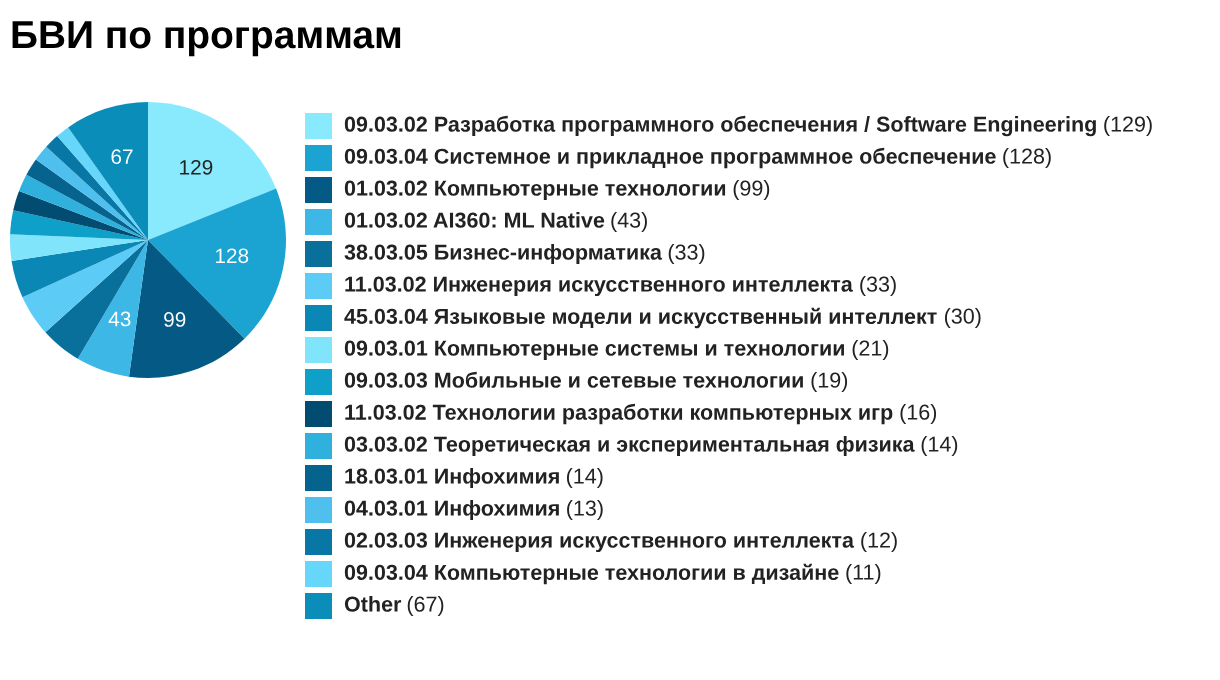 This screenshot has height=680, width=1220. Describe the element at coordinates (651, 446) in the screenshot. I see `legend-label: 03.03.02 Теоретическая и экспериментальная физика (14)` at that location.